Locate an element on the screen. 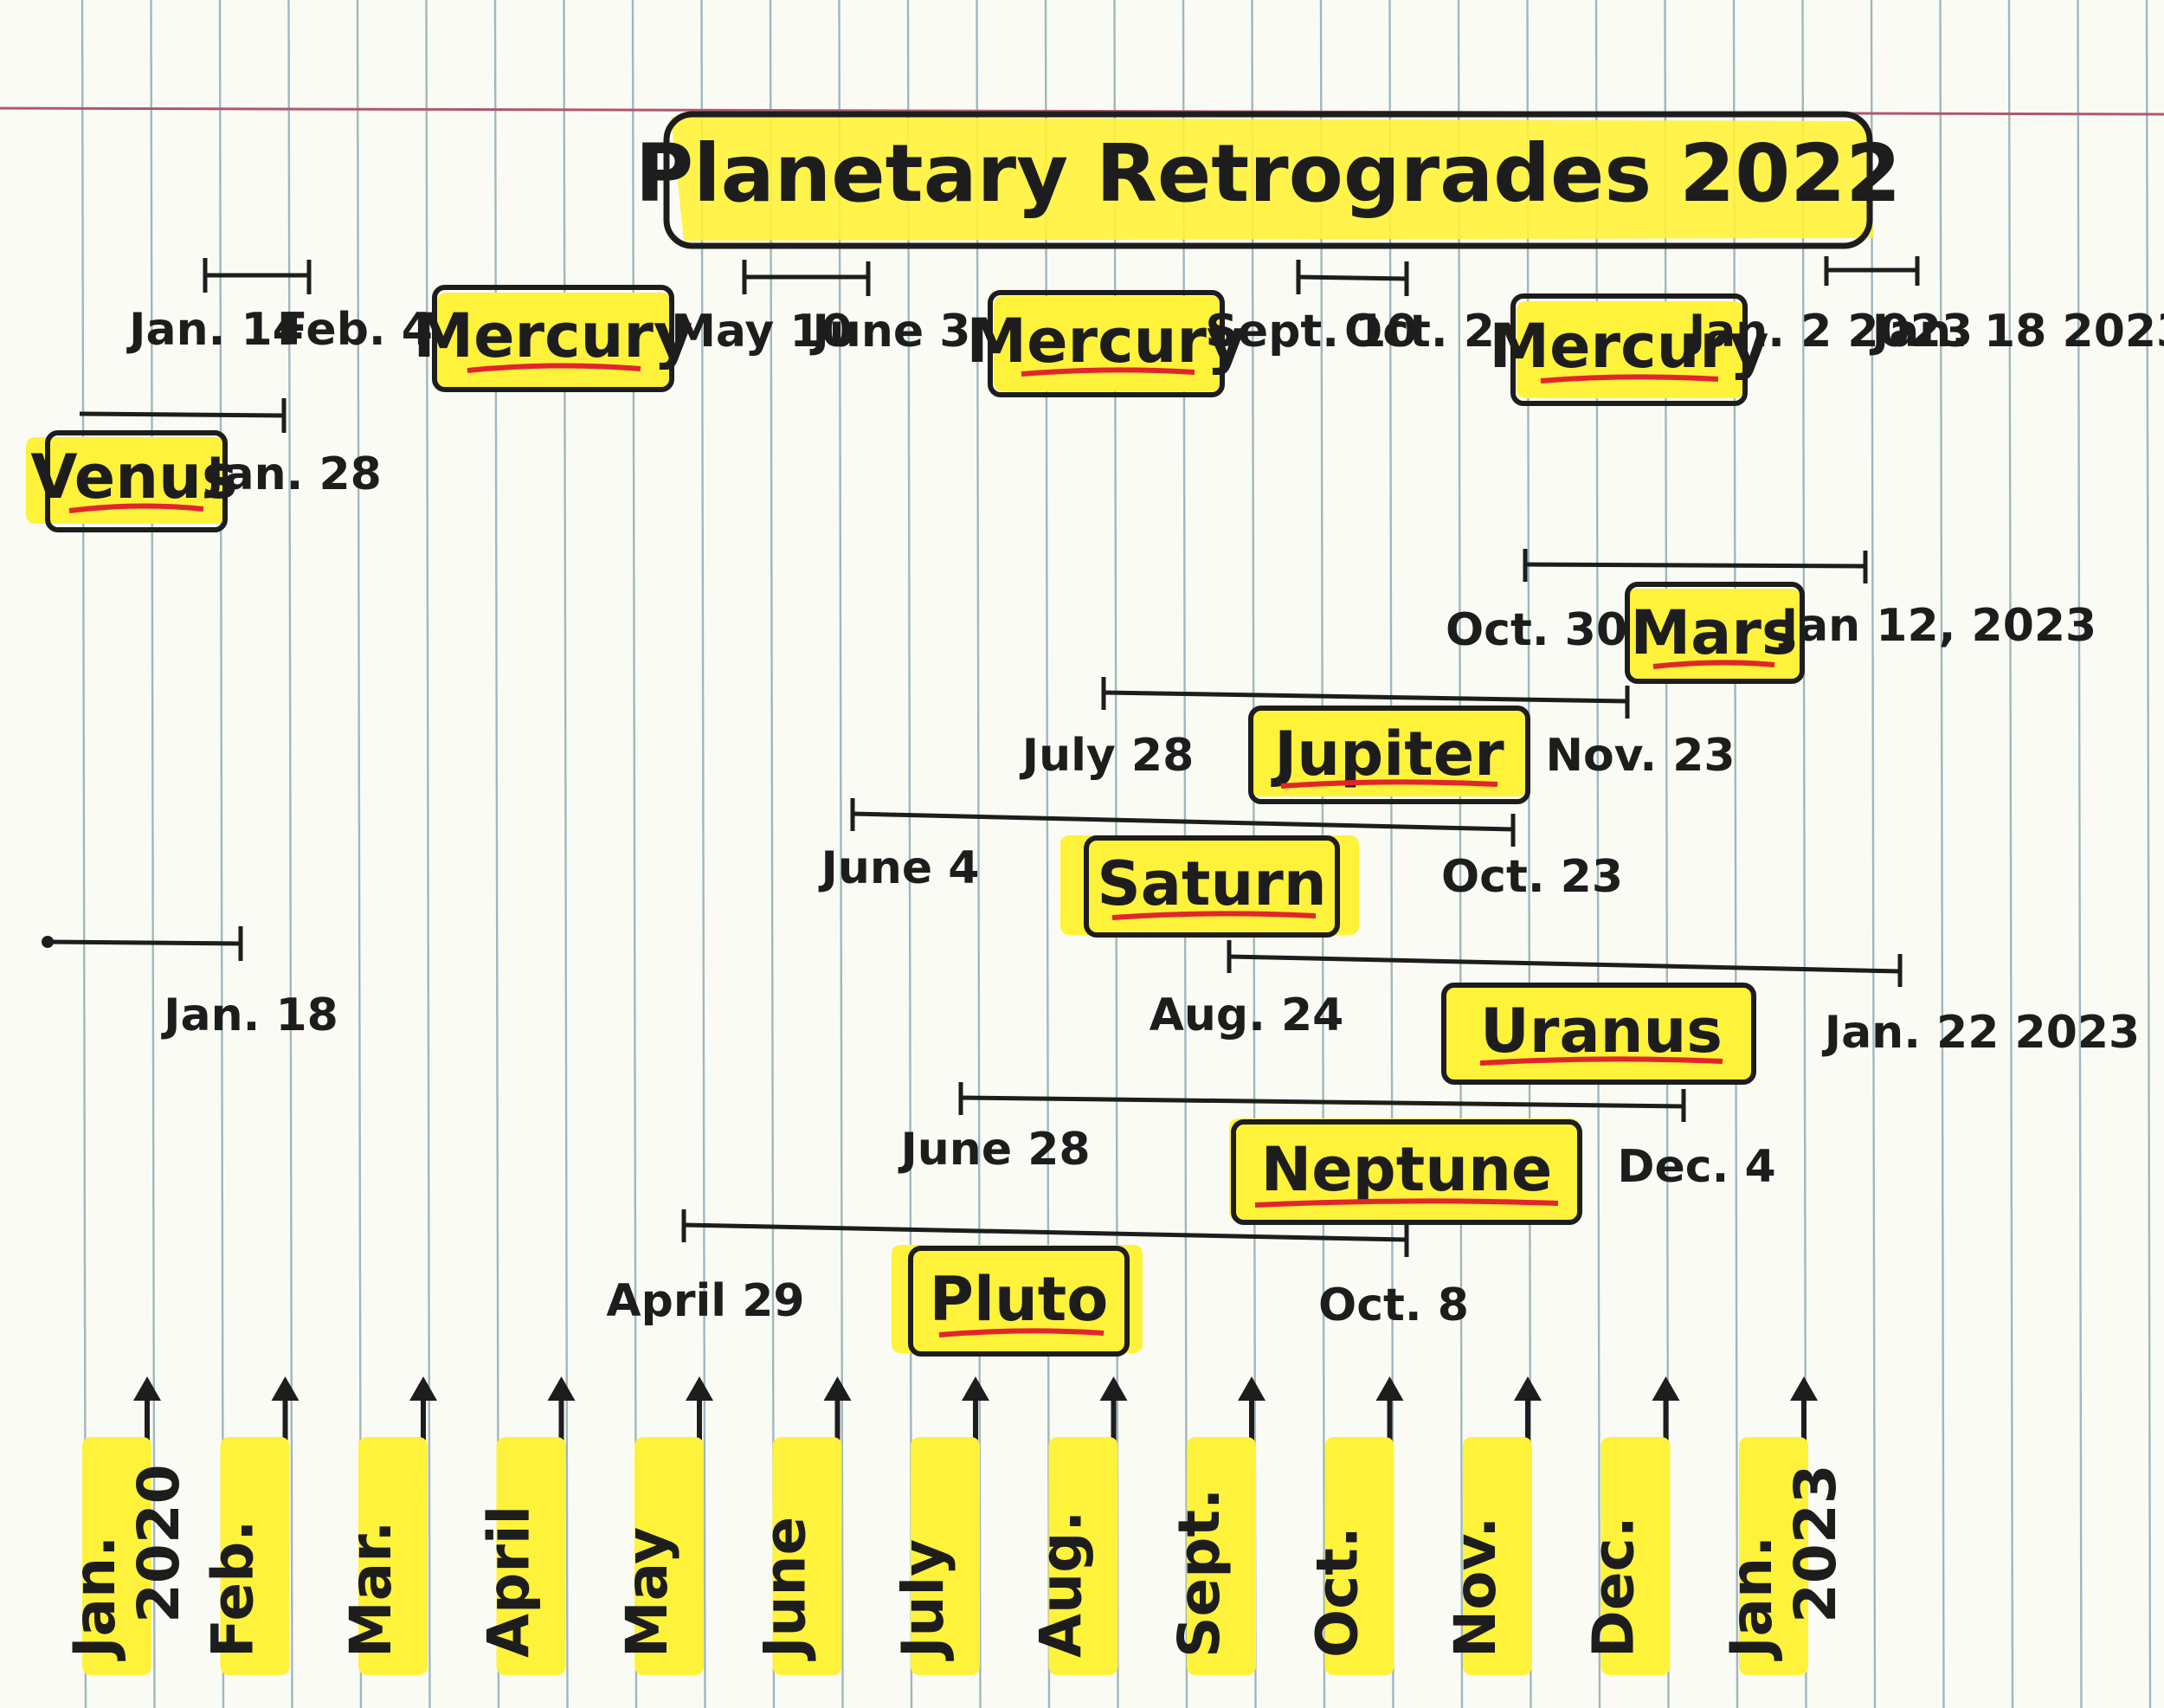 The image size is (2164, 1708). venus-end-label: Jan. 28 is located at coordinates (293, 474).